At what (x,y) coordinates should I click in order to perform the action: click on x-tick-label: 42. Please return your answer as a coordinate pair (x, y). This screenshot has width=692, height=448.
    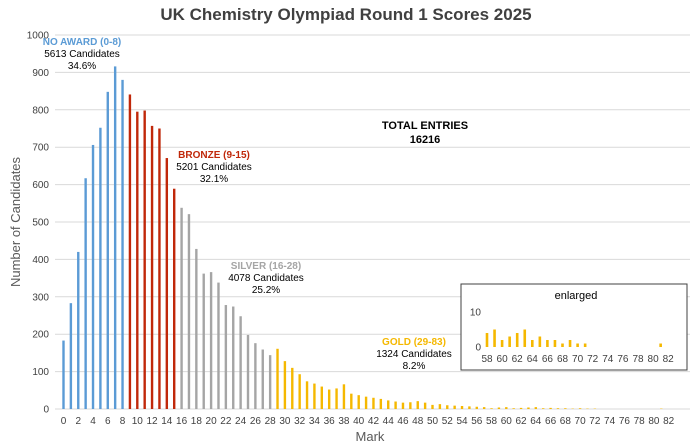
    Looking at the image, I should click on (374, 421).